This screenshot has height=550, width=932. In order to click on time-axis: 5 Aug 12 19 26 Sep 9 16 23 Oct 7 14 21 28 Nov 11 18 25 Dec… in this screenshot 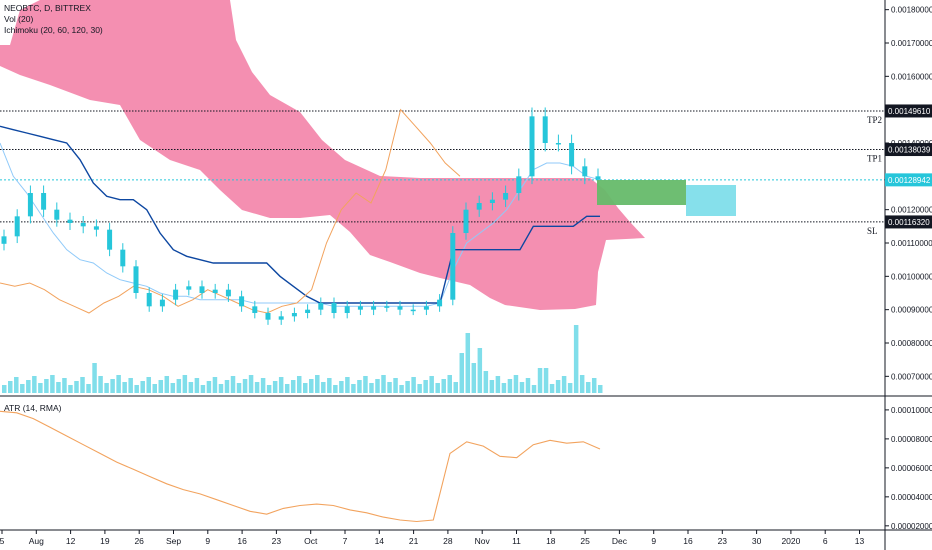, I will do `click(432, 538)`.